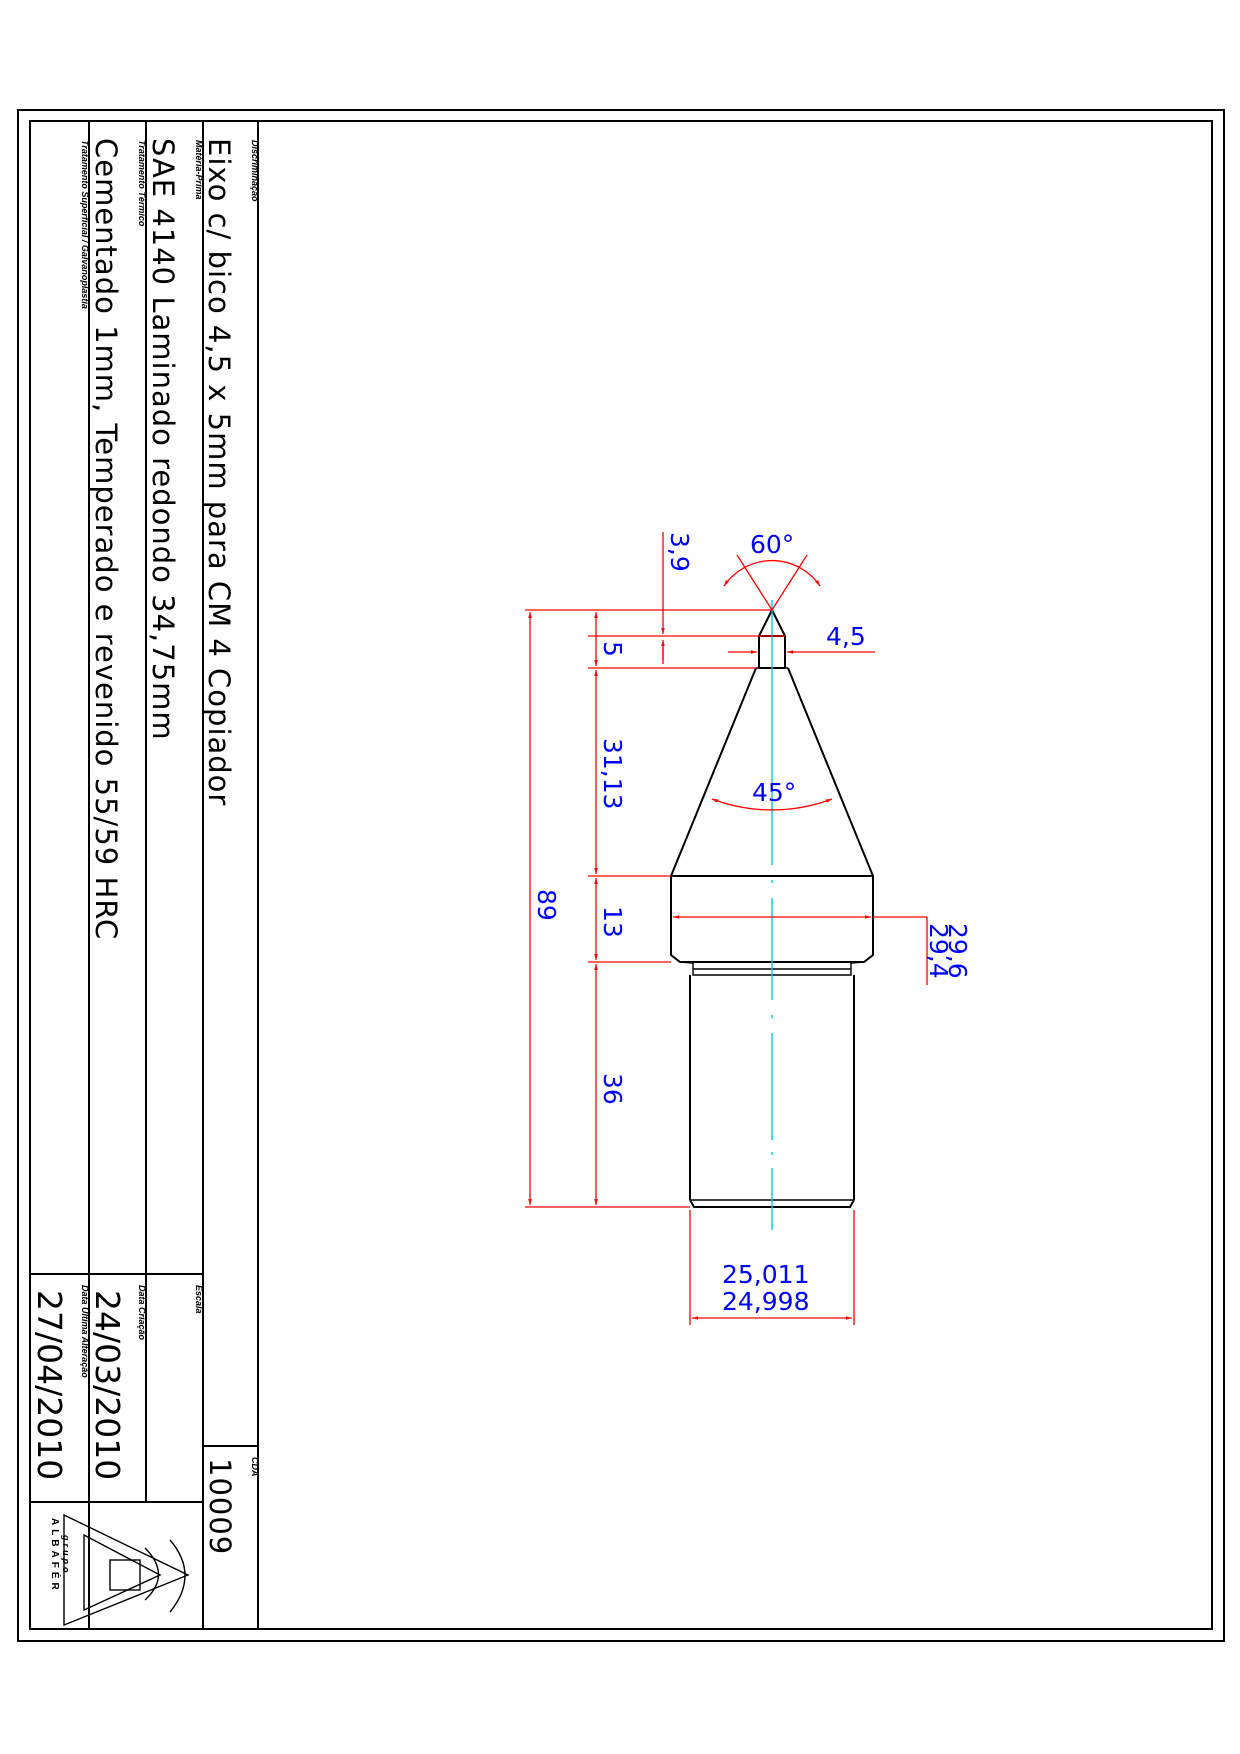 The image size is (1240, 1754). Describe the element at coordinates (66, 1555) in the screenshot. I see `svg-text: grupo` at that location.